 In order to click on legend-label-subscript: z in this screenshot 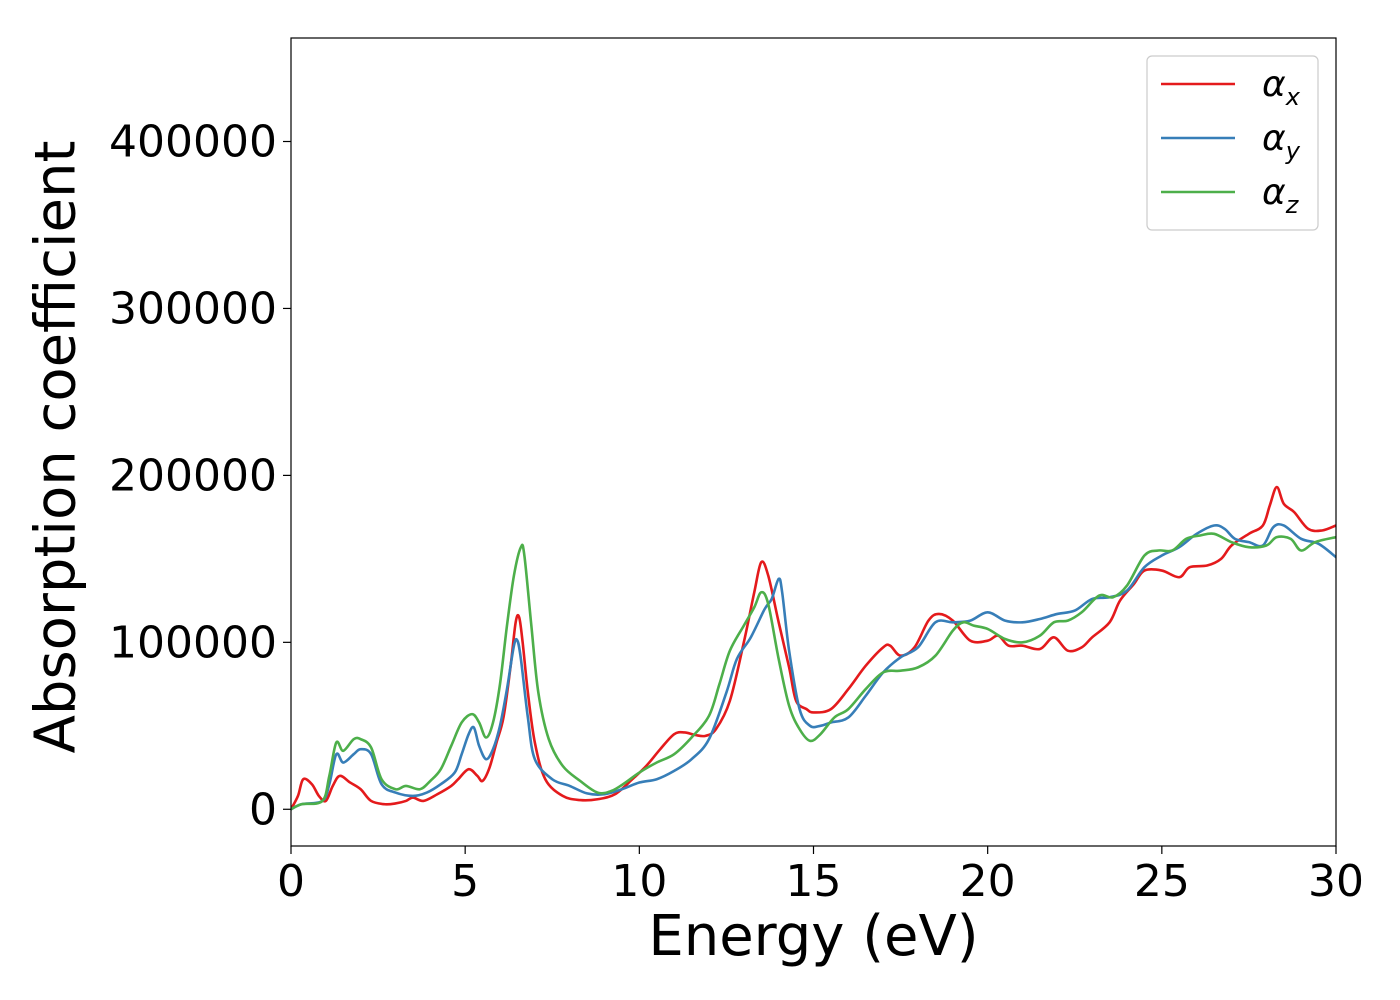, I will do `click(1292, 205)`.